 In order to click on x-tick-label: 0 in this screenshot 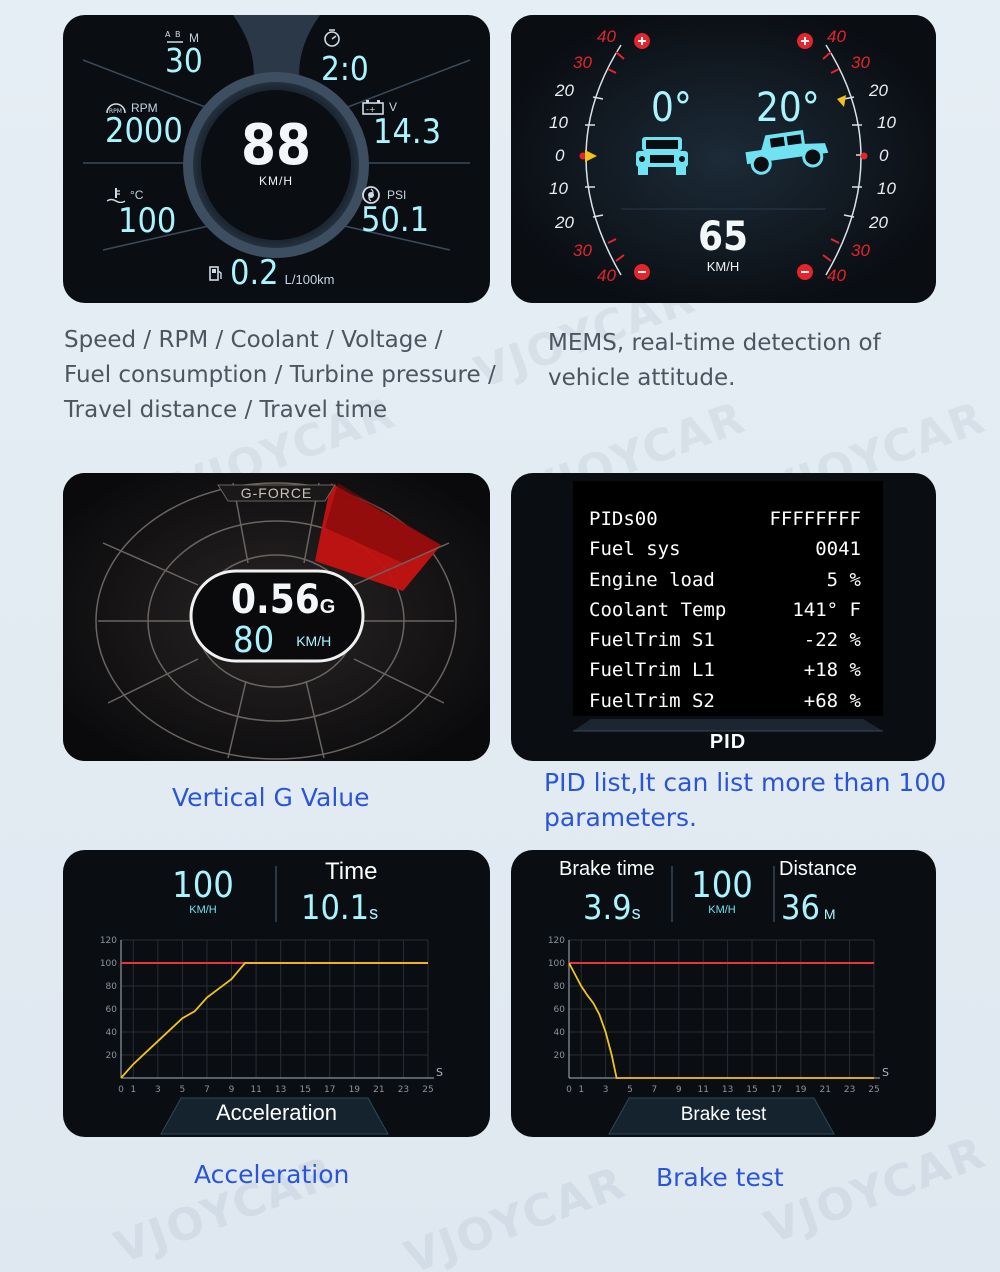, I will do `click(121, 1090)`.